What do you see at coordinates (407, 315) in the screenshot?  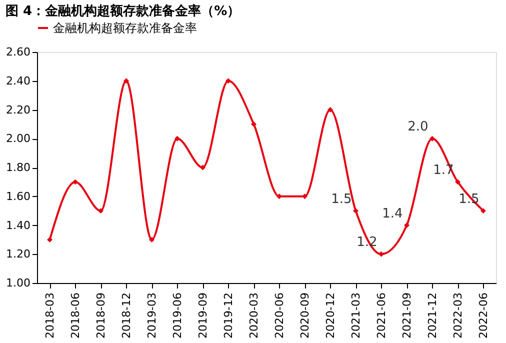 I see `x-tick-label: 2021-09` at bounding box center [407, 315].